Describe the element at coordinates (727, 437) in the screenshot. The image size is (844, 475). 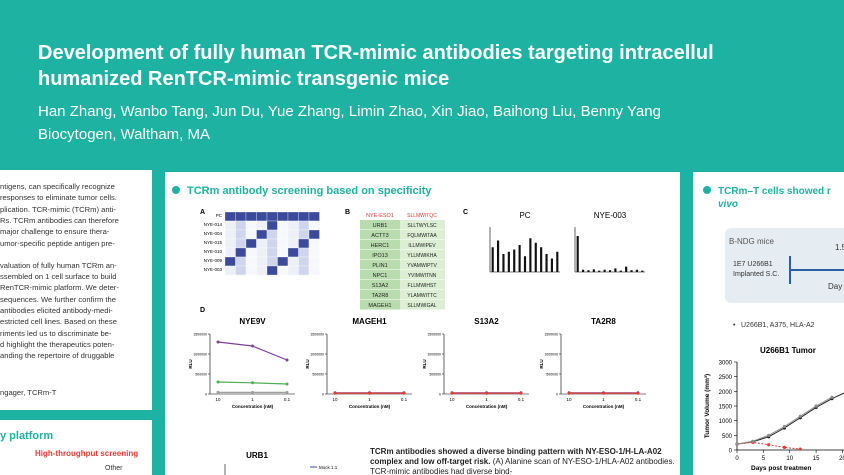
I see `y-tick-label: 500` at that location.